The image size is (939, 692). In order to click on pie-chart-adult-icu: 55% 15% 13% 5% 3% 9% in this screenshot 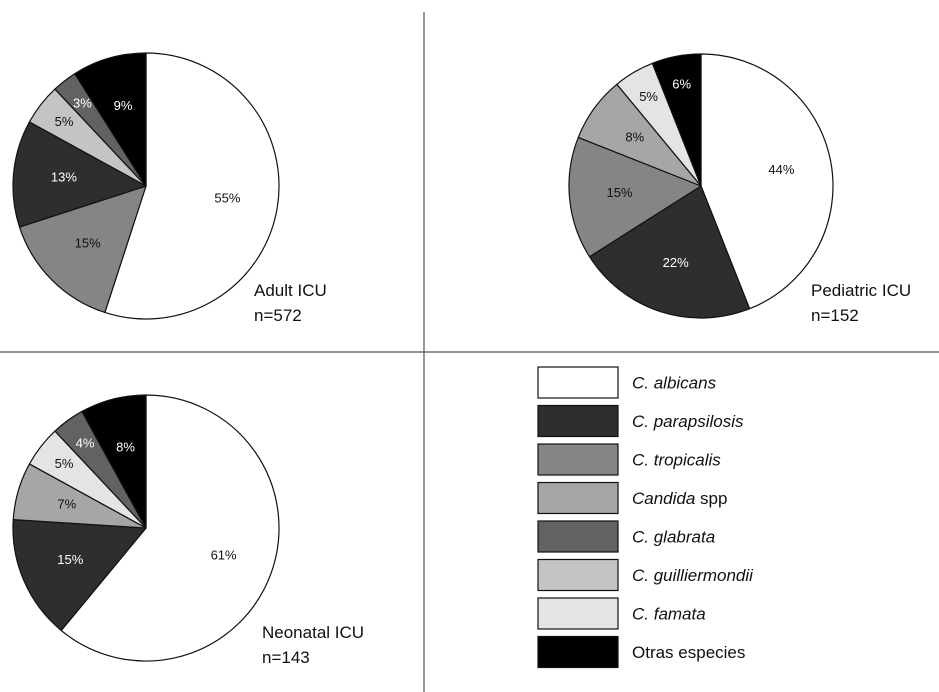, I will do `click(146, 186)`.